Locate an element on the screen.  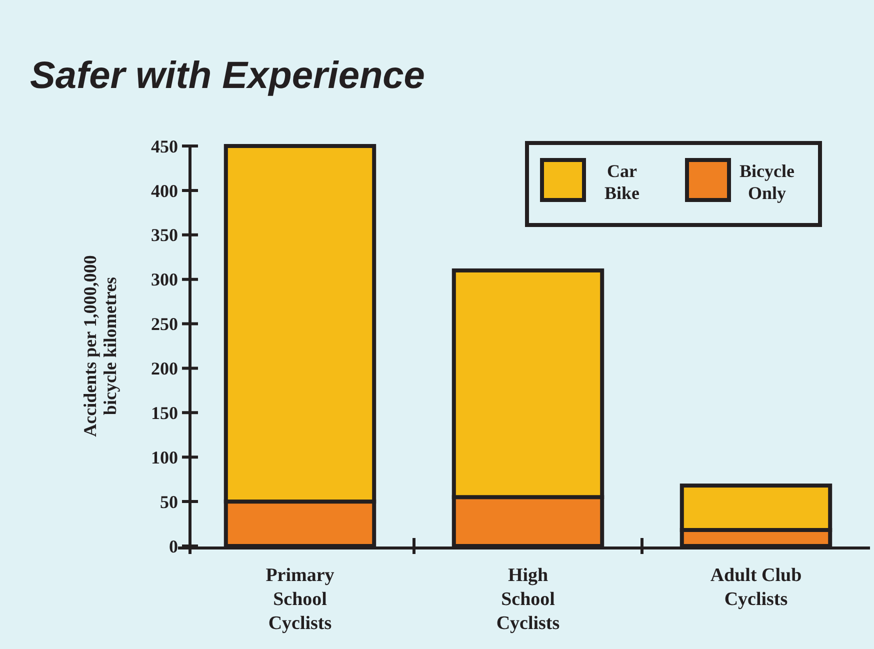
y-tick-label: 300 is located at coordinates (164, 280).